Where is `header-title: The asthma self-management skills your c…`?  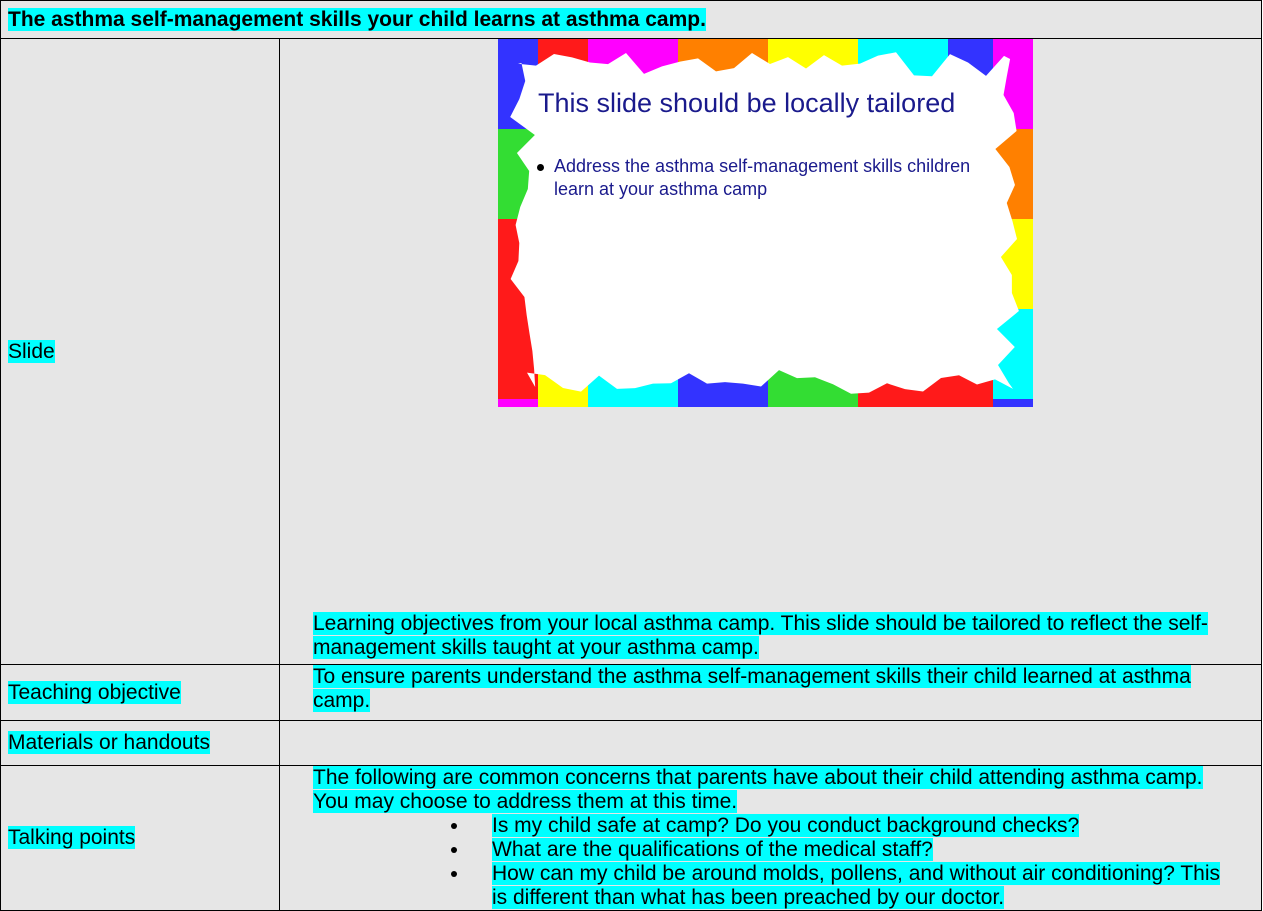
header-title: The asthma self-management skills your c… is located at coordinates (357, 19).